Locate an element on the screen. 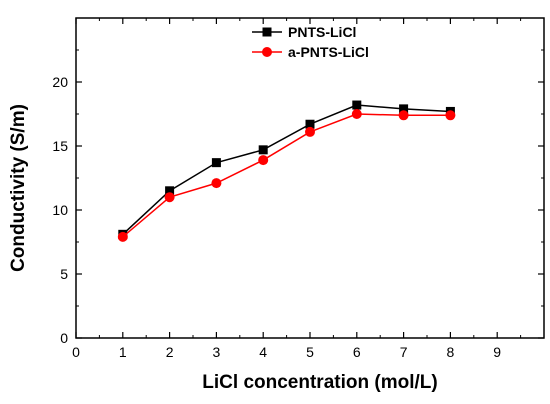 The height and width of the screenshot is (404, 550). x-tick-label: 8 is located at coordinates (451, 352).